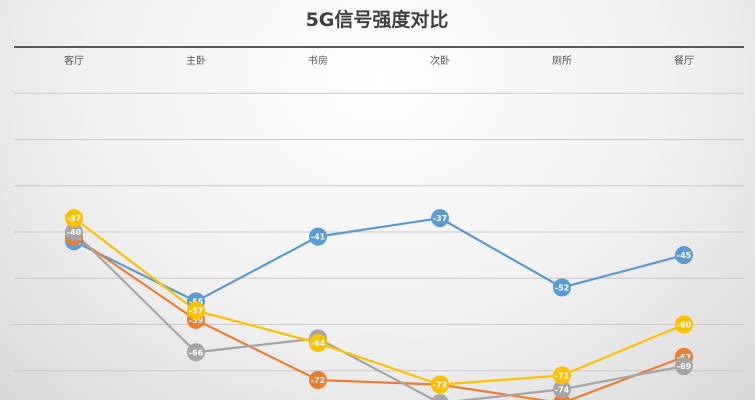 Image resolution: width=755 pixels, height=400 pixels. I want to click on data-label: -73, so click(440, 385).